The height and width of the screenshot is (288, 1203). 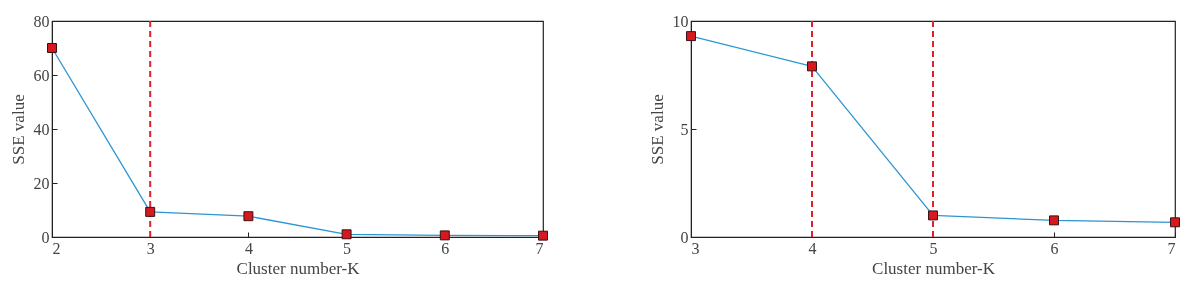 What do you see at coordinates (684, 129) in the screenshot?
I see `y-tick-label: 5` at bounding box center [684, 129].